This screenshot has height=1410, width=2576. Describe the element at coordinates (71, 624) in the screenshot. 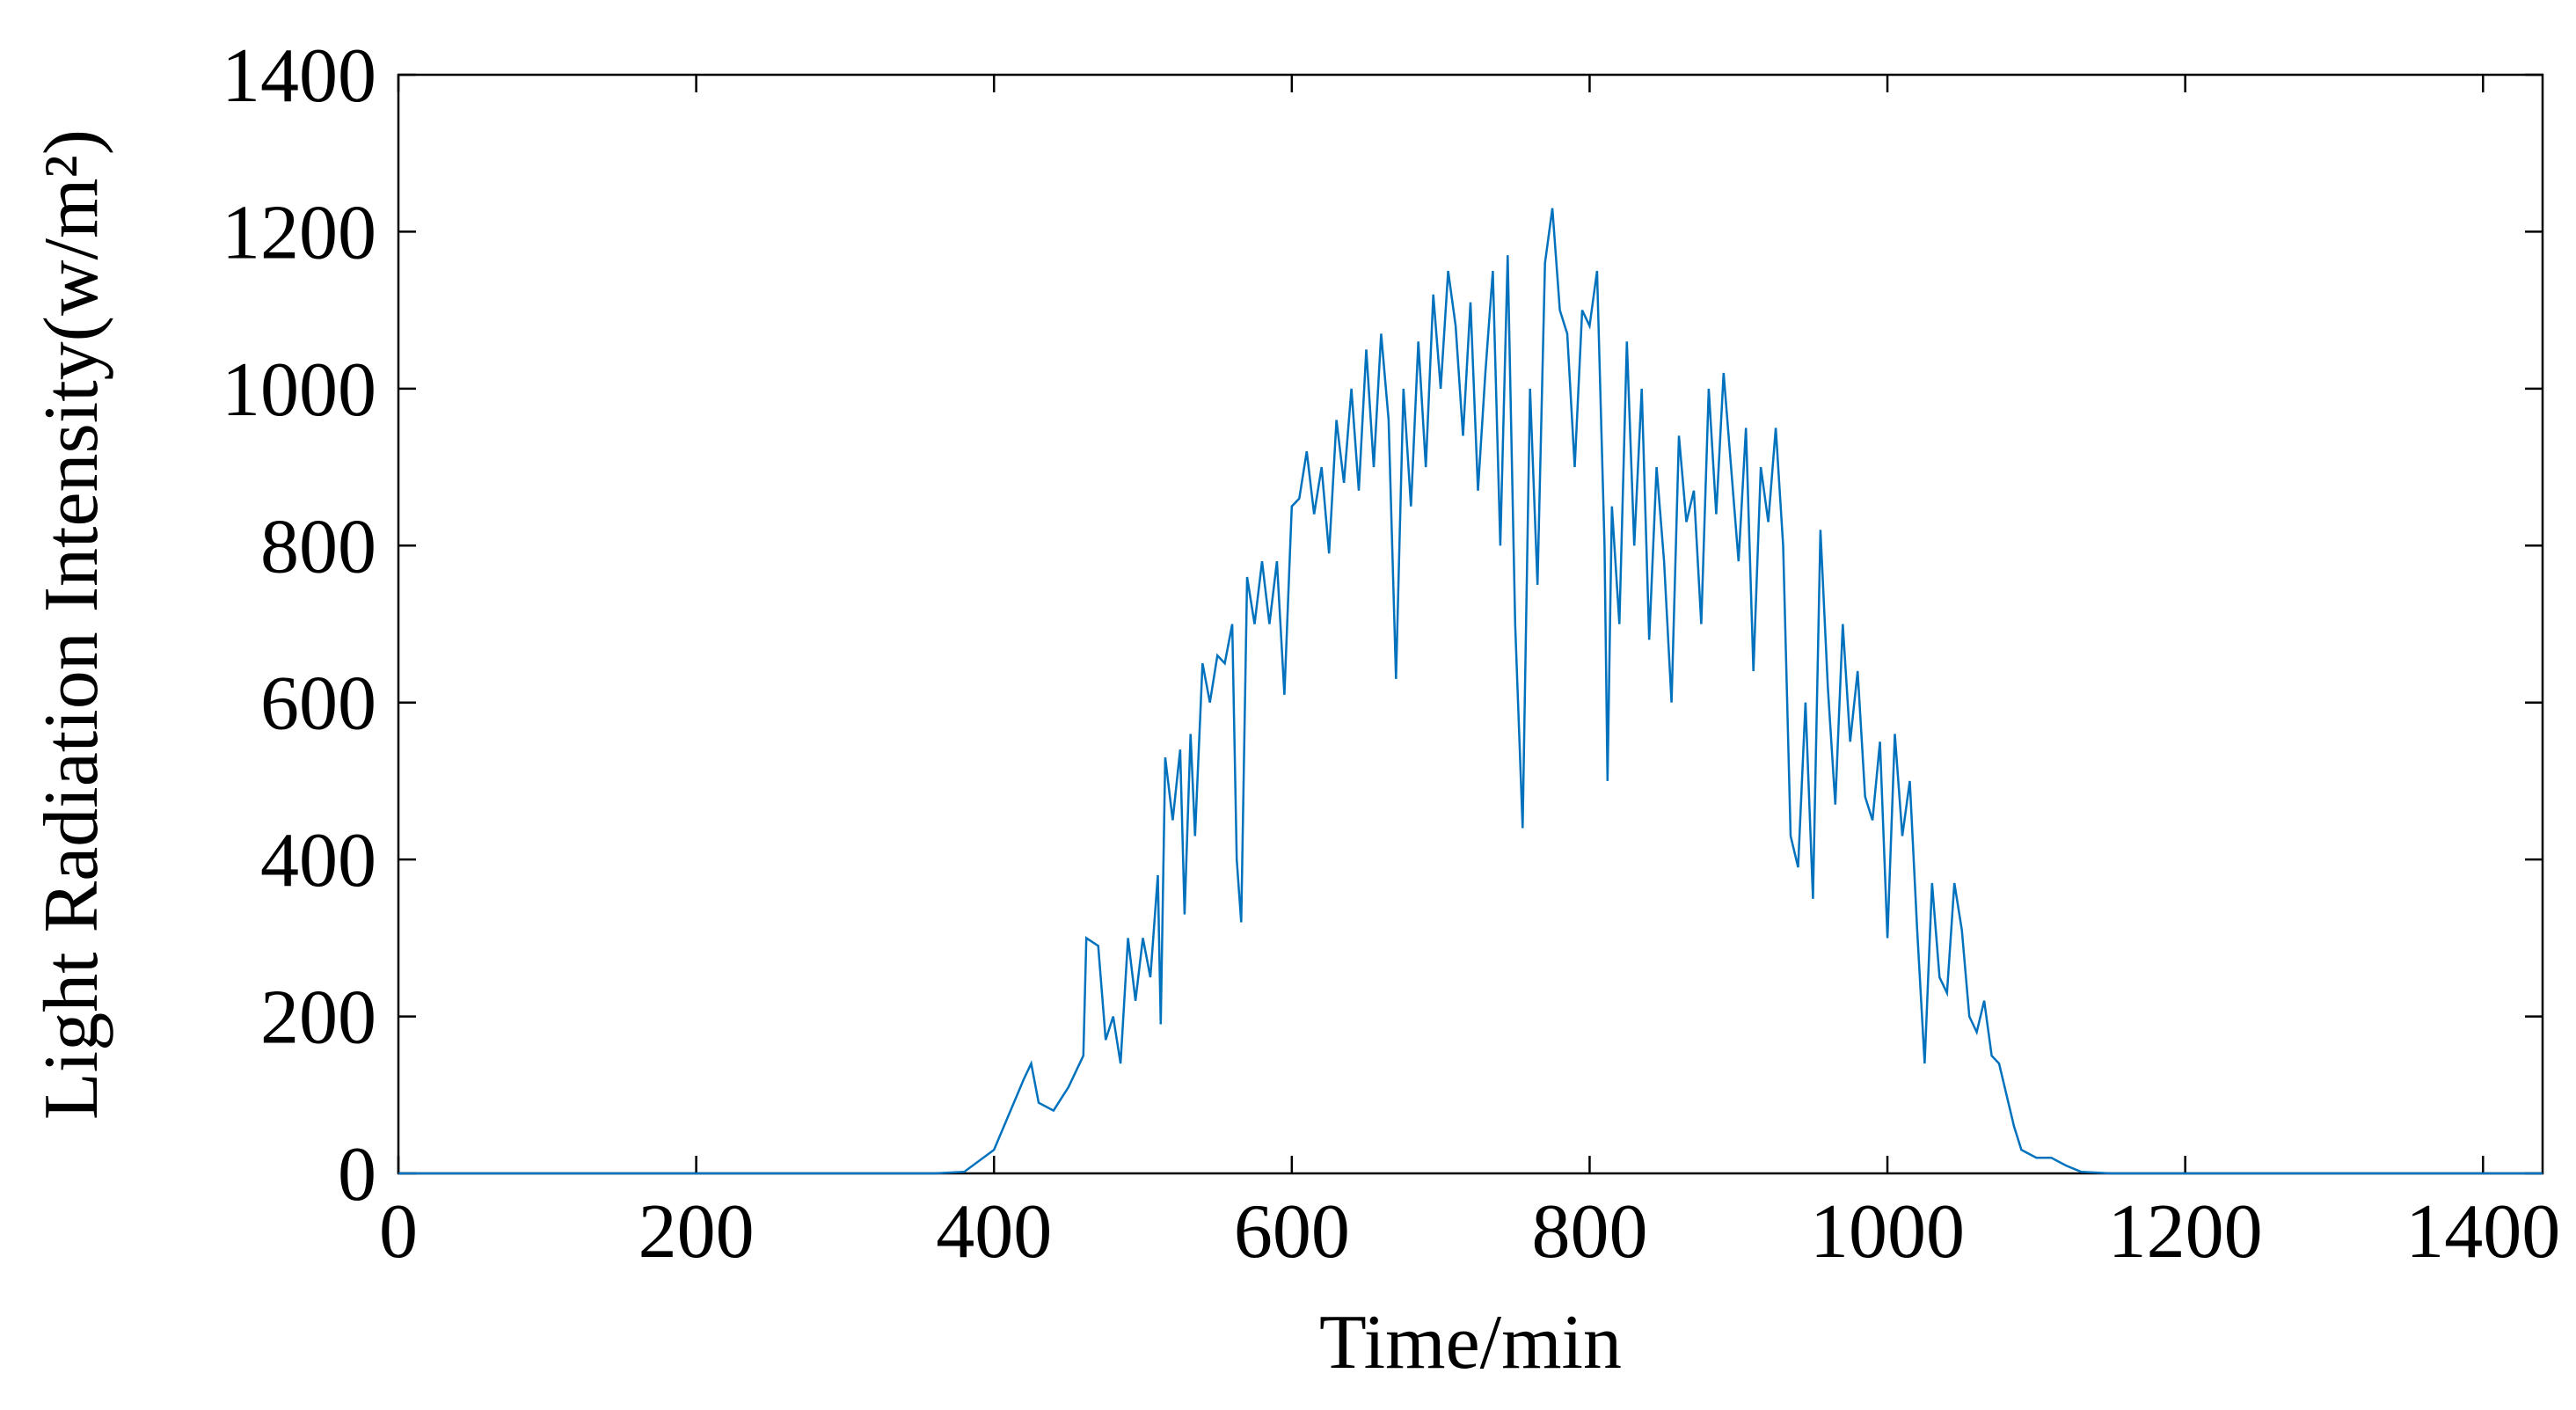

I see `y-axis-label: Light Radiation Intensity(w/m²)` at that location.